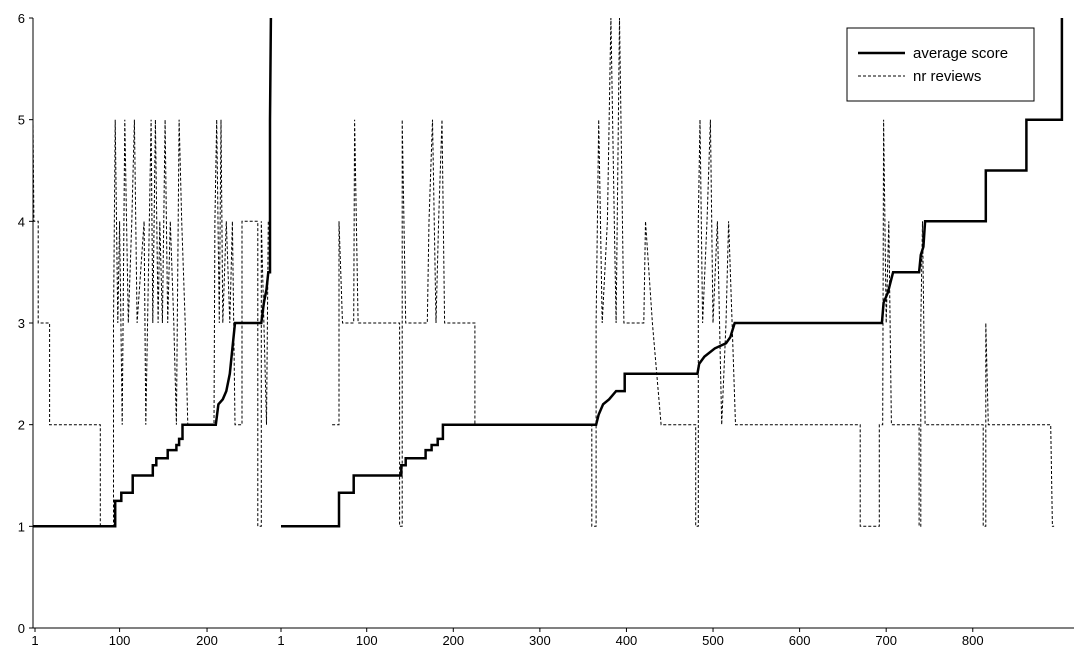 The width and height of the screenshot is (1077, 653). I want to click on legend-box, so click(940, 64).